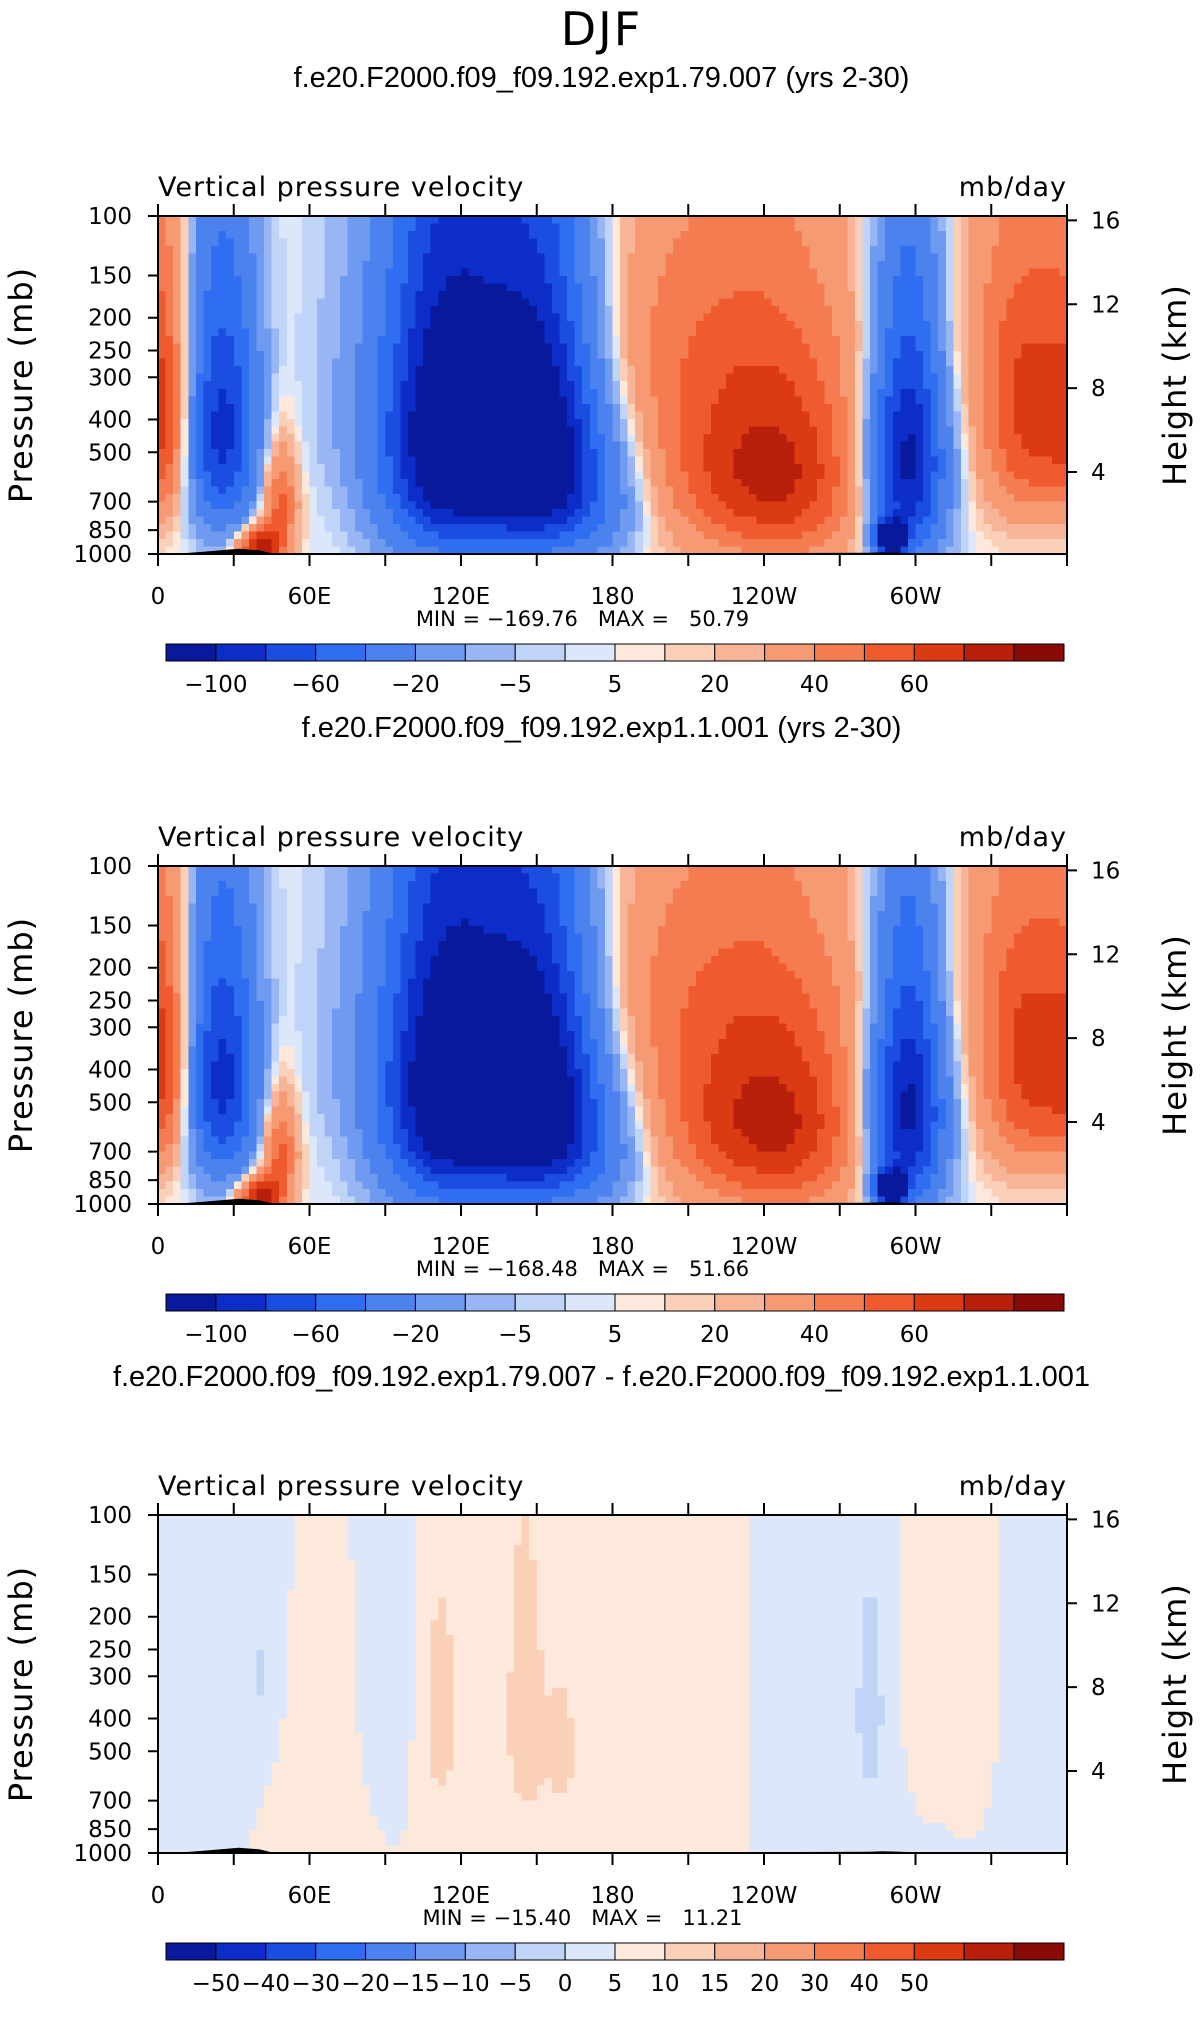  What do you see at coordinates (1013, 187) in the screenshot?
I see `right-label: mb/day` at bounding box center [1013, 187].